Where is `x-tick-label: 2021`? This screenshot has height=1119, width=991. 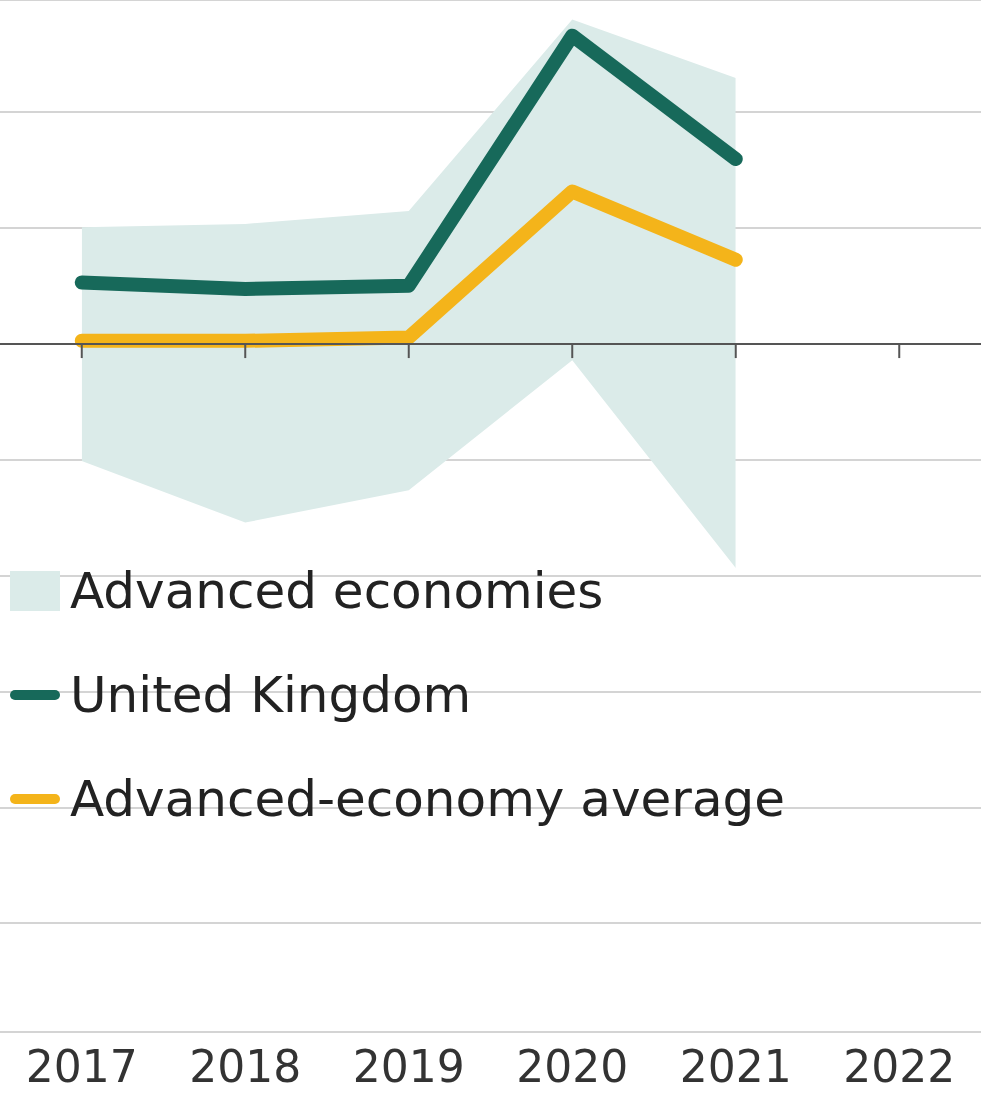 x-tick-label: 2021 is located at coordinates (735, 1067).